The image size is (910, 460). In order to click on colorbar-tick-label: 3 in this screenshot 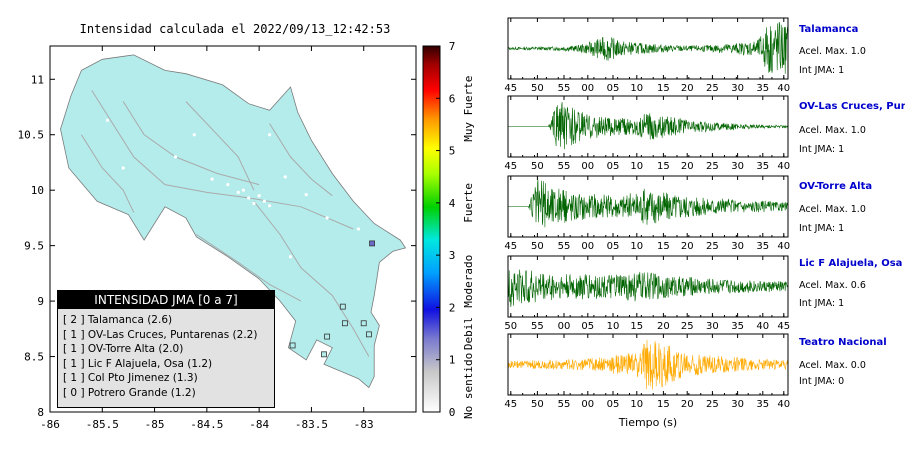, I will do `click(452, 255)`.